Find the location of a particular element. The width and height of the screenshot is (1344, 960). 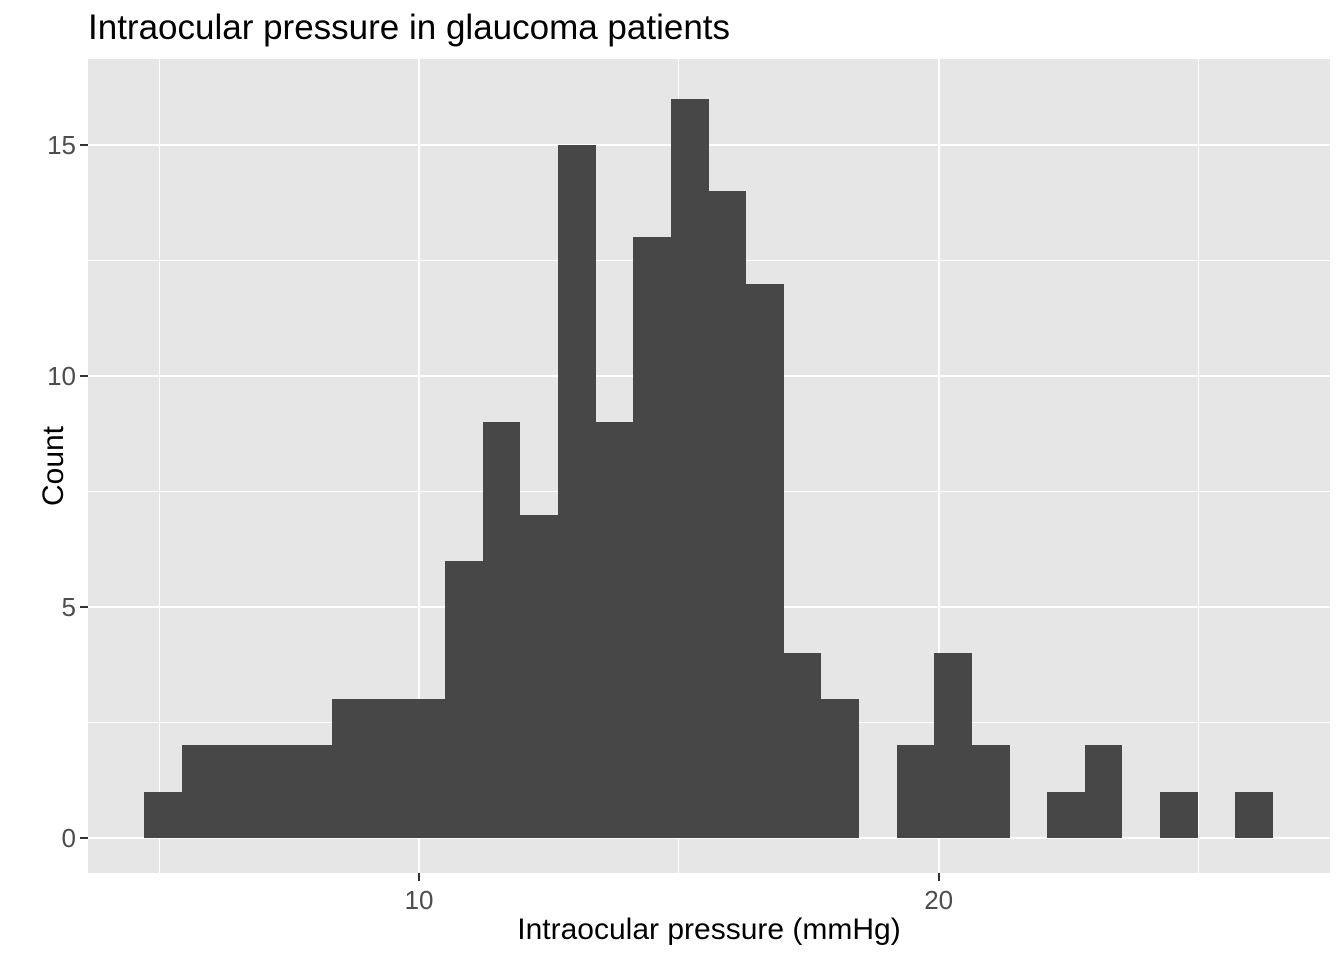

y-tick-label: 5 is located at coordinates (68, 606).